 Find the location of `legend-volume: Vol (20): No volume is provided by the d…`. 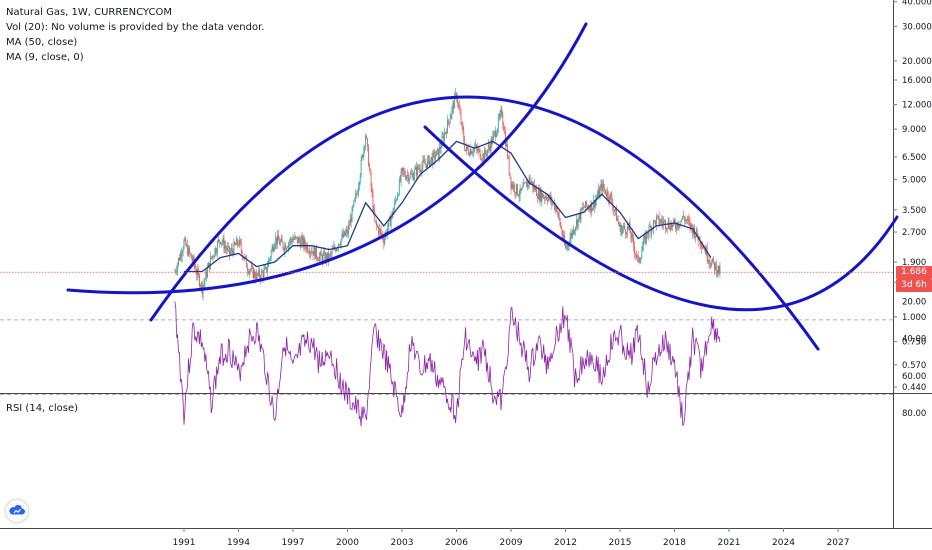

legend-volume: Vol (20): No volume is provided by the d… is located at coordinates (135, 27).